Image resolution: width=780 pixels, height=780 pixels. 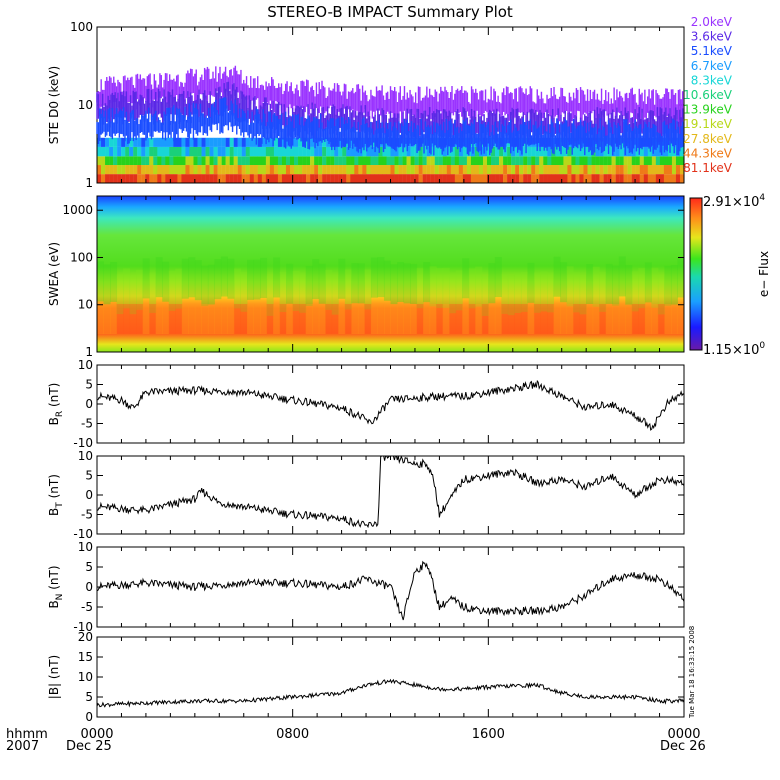 What do you see at coordinates (381, 677) in the screenshot?
I see `bmag-y-ticks: 0 5 10 15 20` at bounding box center [381, 677].